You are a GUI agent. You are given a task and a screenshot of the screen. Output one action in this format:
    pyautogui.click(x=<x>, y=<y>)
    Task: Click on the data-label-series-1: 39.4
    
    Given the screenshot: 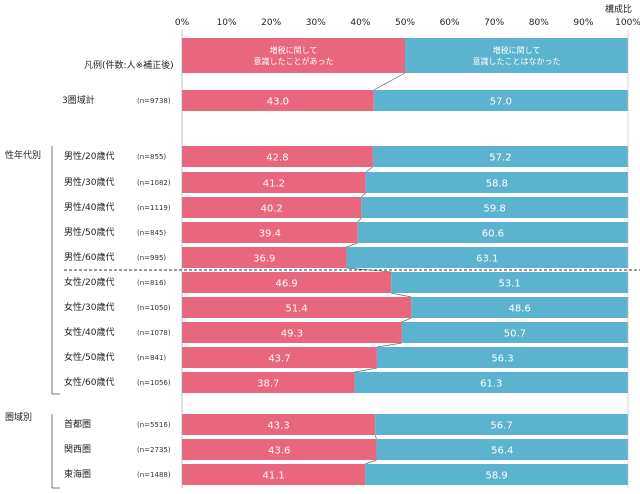 What is the action you would take?
    pyautogui.click(x=270, y=234)
    